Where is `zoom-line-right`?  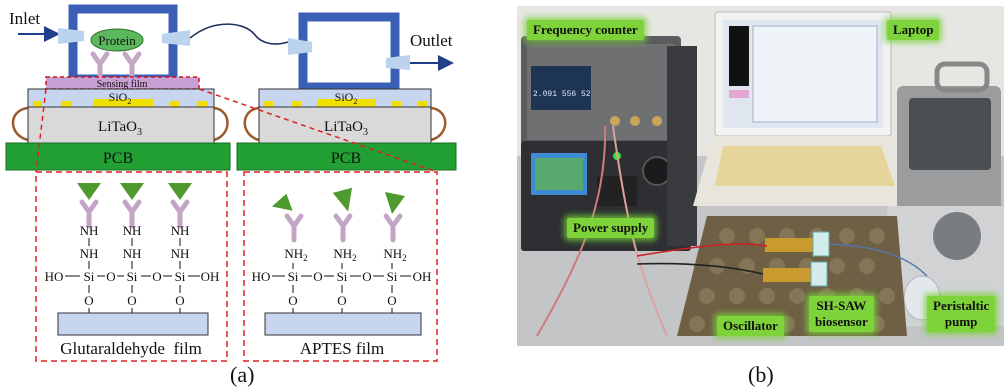
zoom-line-right is located at coordinates (318, 130).